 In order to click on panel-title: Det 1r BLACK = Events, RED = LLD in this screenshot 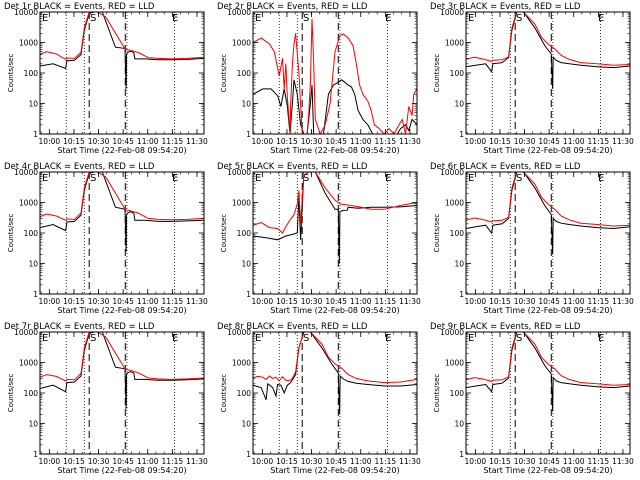, I will do `click(79, 7)`.